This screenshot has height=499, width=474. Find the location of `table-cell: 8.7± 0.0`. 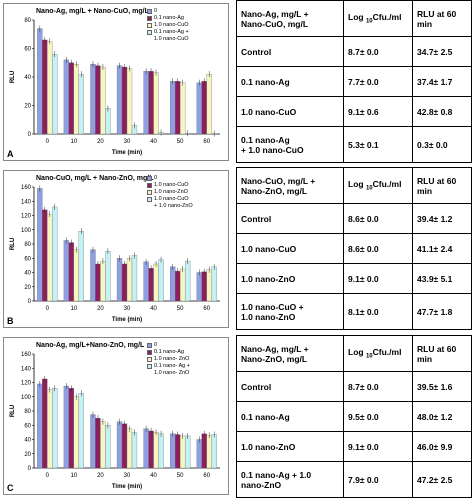

table-cell: 8.7± 0.0 is located at coordinates (378, 51).